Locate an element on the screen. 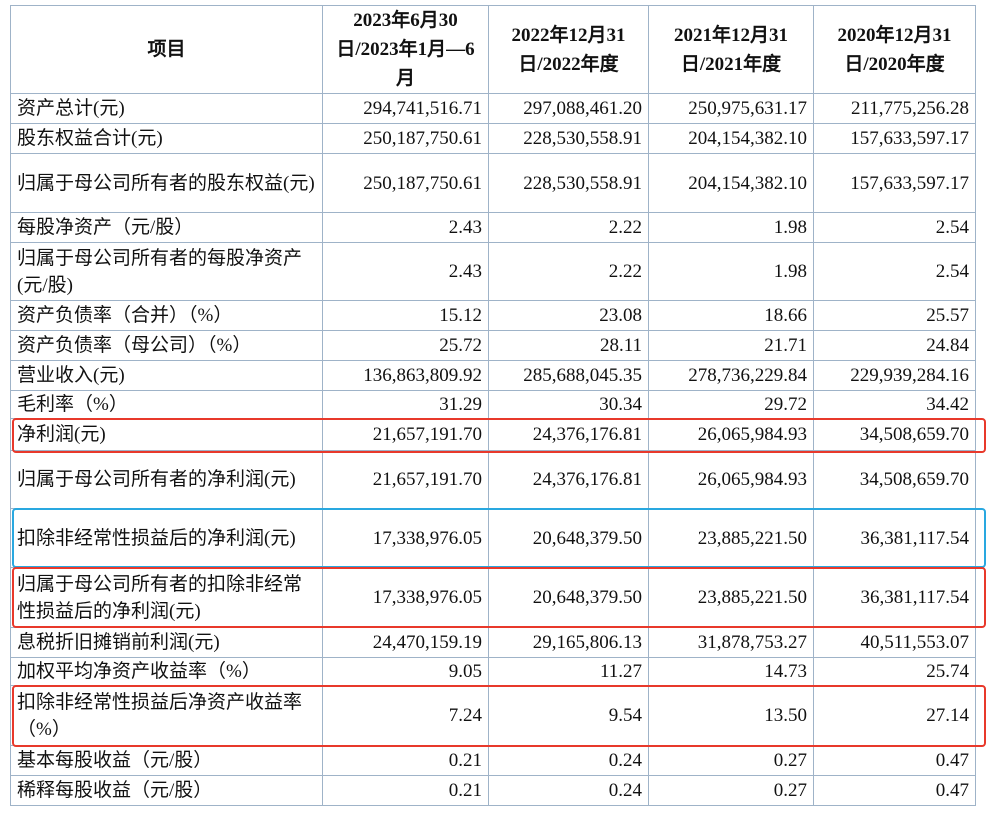 This screenshot has width=1000, height=824. row-label: 资产负债率（母公司）（%） is located at coordinates (166, 345).